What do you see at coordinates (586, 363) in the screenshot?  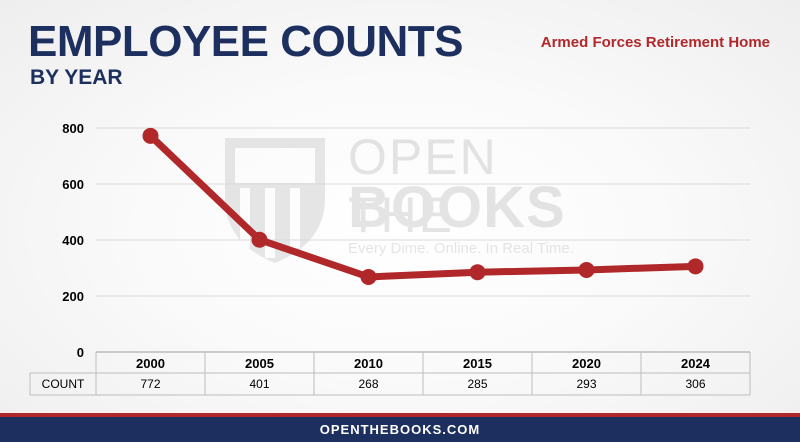 I see `x-category-label: 2020` at bounding box center [586, 363].